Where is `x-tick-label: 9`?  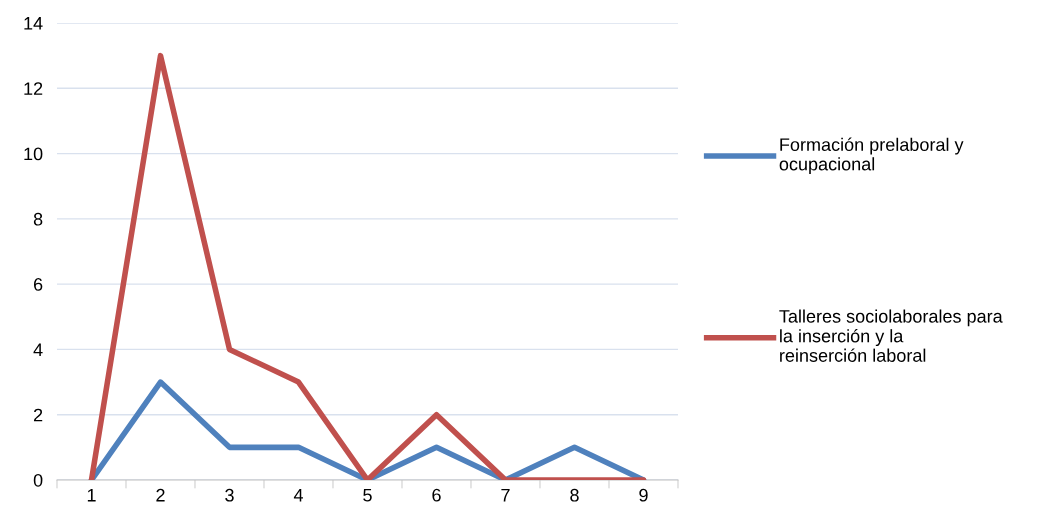 x-tick-label: 9 is located at coordinates (643, 495).